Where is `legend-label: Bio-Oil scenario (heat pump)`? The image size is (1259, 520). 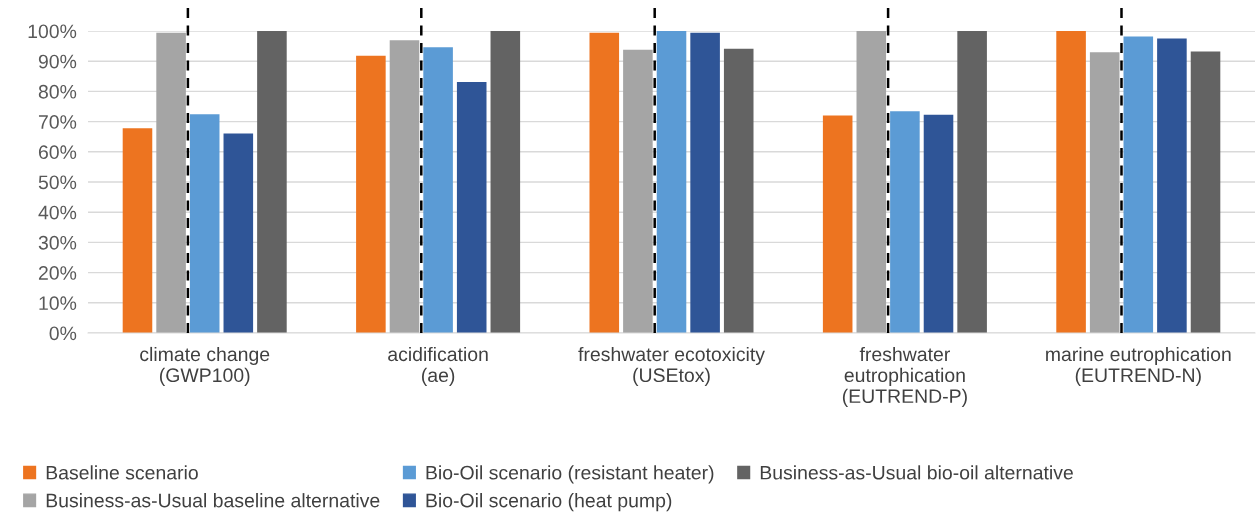
legend-label: Bio-Oil scenario (heat pump) is located at coordinates (549, 502).